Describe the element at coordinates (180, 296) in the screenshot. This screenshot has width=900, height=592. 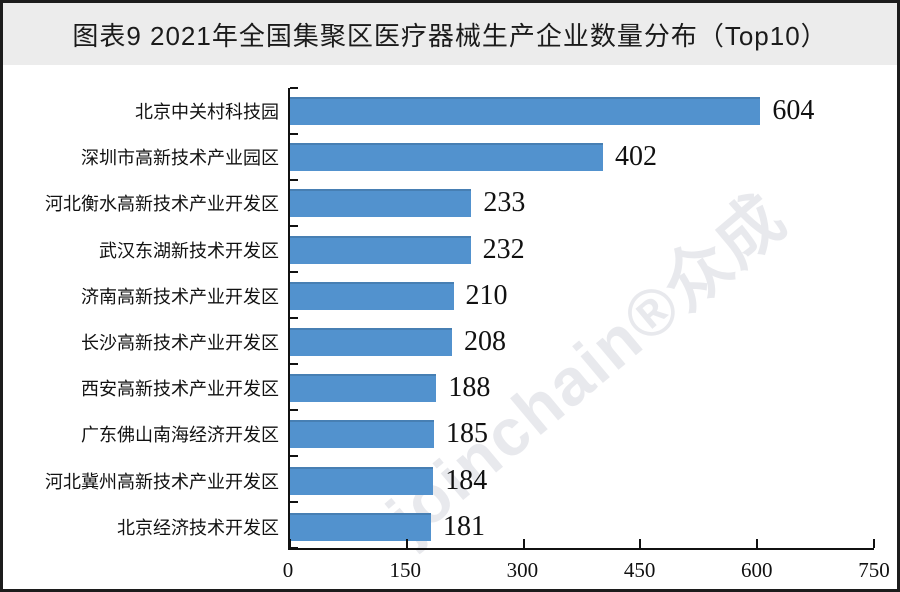
I see `category-label: 济南高新技术产业开发区` at that location.